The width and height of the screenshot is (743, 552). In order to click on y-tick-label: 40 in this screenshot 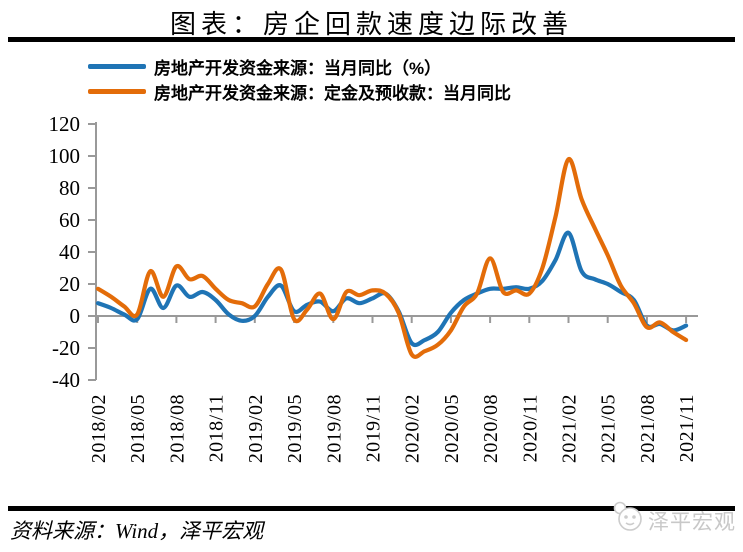, I will do `click(69, 252)`.